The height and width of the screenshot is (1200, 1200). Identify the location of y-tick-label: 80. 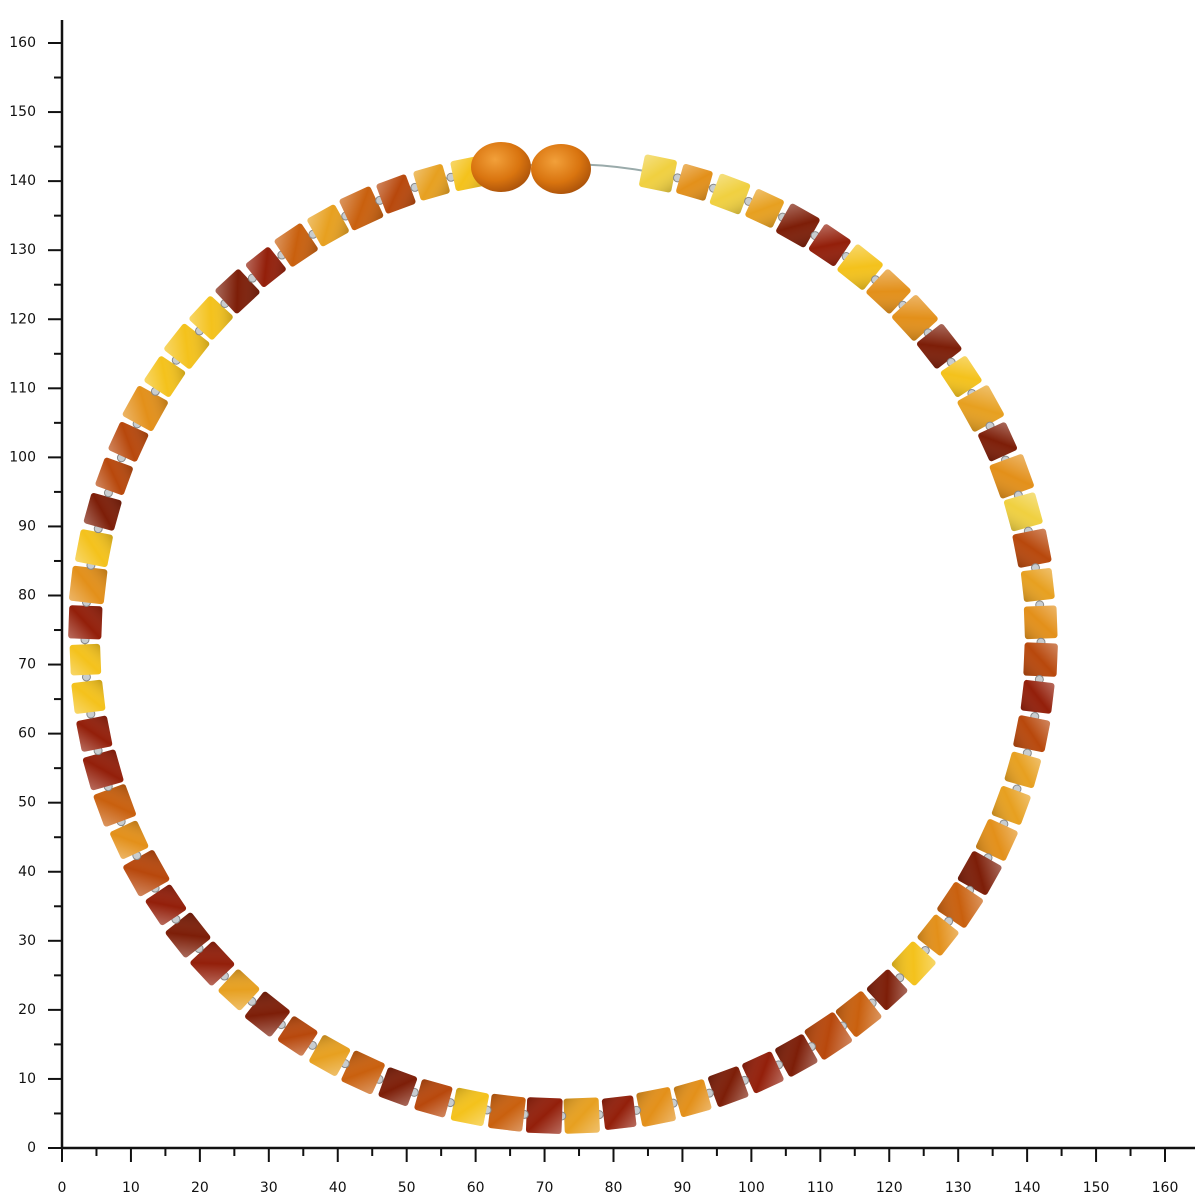
(27, 596).